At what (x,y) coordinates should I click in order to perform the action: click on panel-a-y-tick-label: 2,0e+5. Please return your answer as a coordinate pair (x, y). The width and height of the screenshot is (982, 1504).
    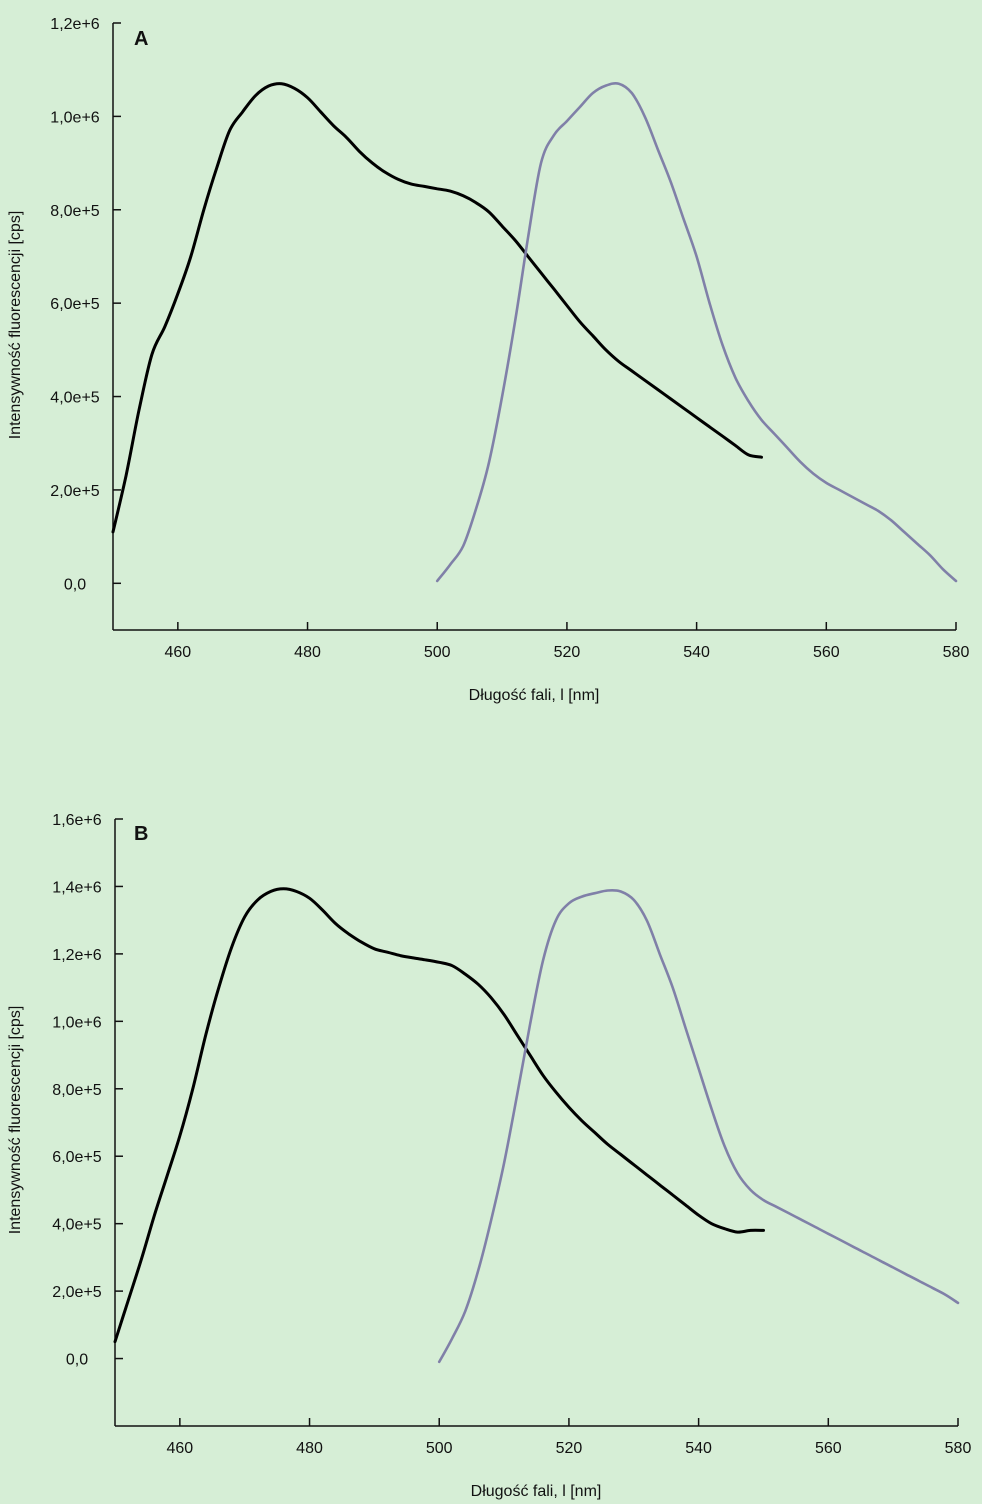
    Looking at the image, I should click on (74, 491).